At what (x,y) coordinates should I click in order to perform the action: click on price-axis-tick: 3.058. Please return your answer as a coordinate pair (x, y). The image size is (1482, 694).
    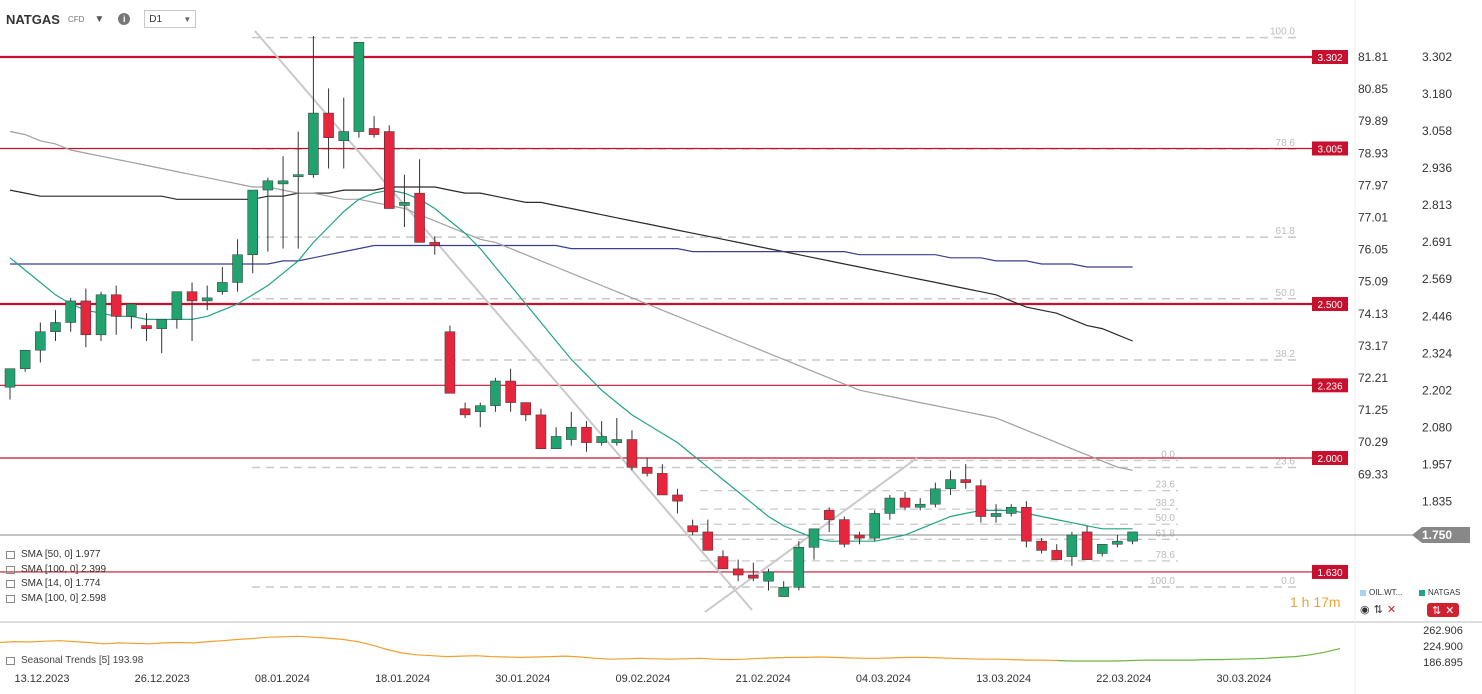
    Looking at the image, I should click on (1437, 131).